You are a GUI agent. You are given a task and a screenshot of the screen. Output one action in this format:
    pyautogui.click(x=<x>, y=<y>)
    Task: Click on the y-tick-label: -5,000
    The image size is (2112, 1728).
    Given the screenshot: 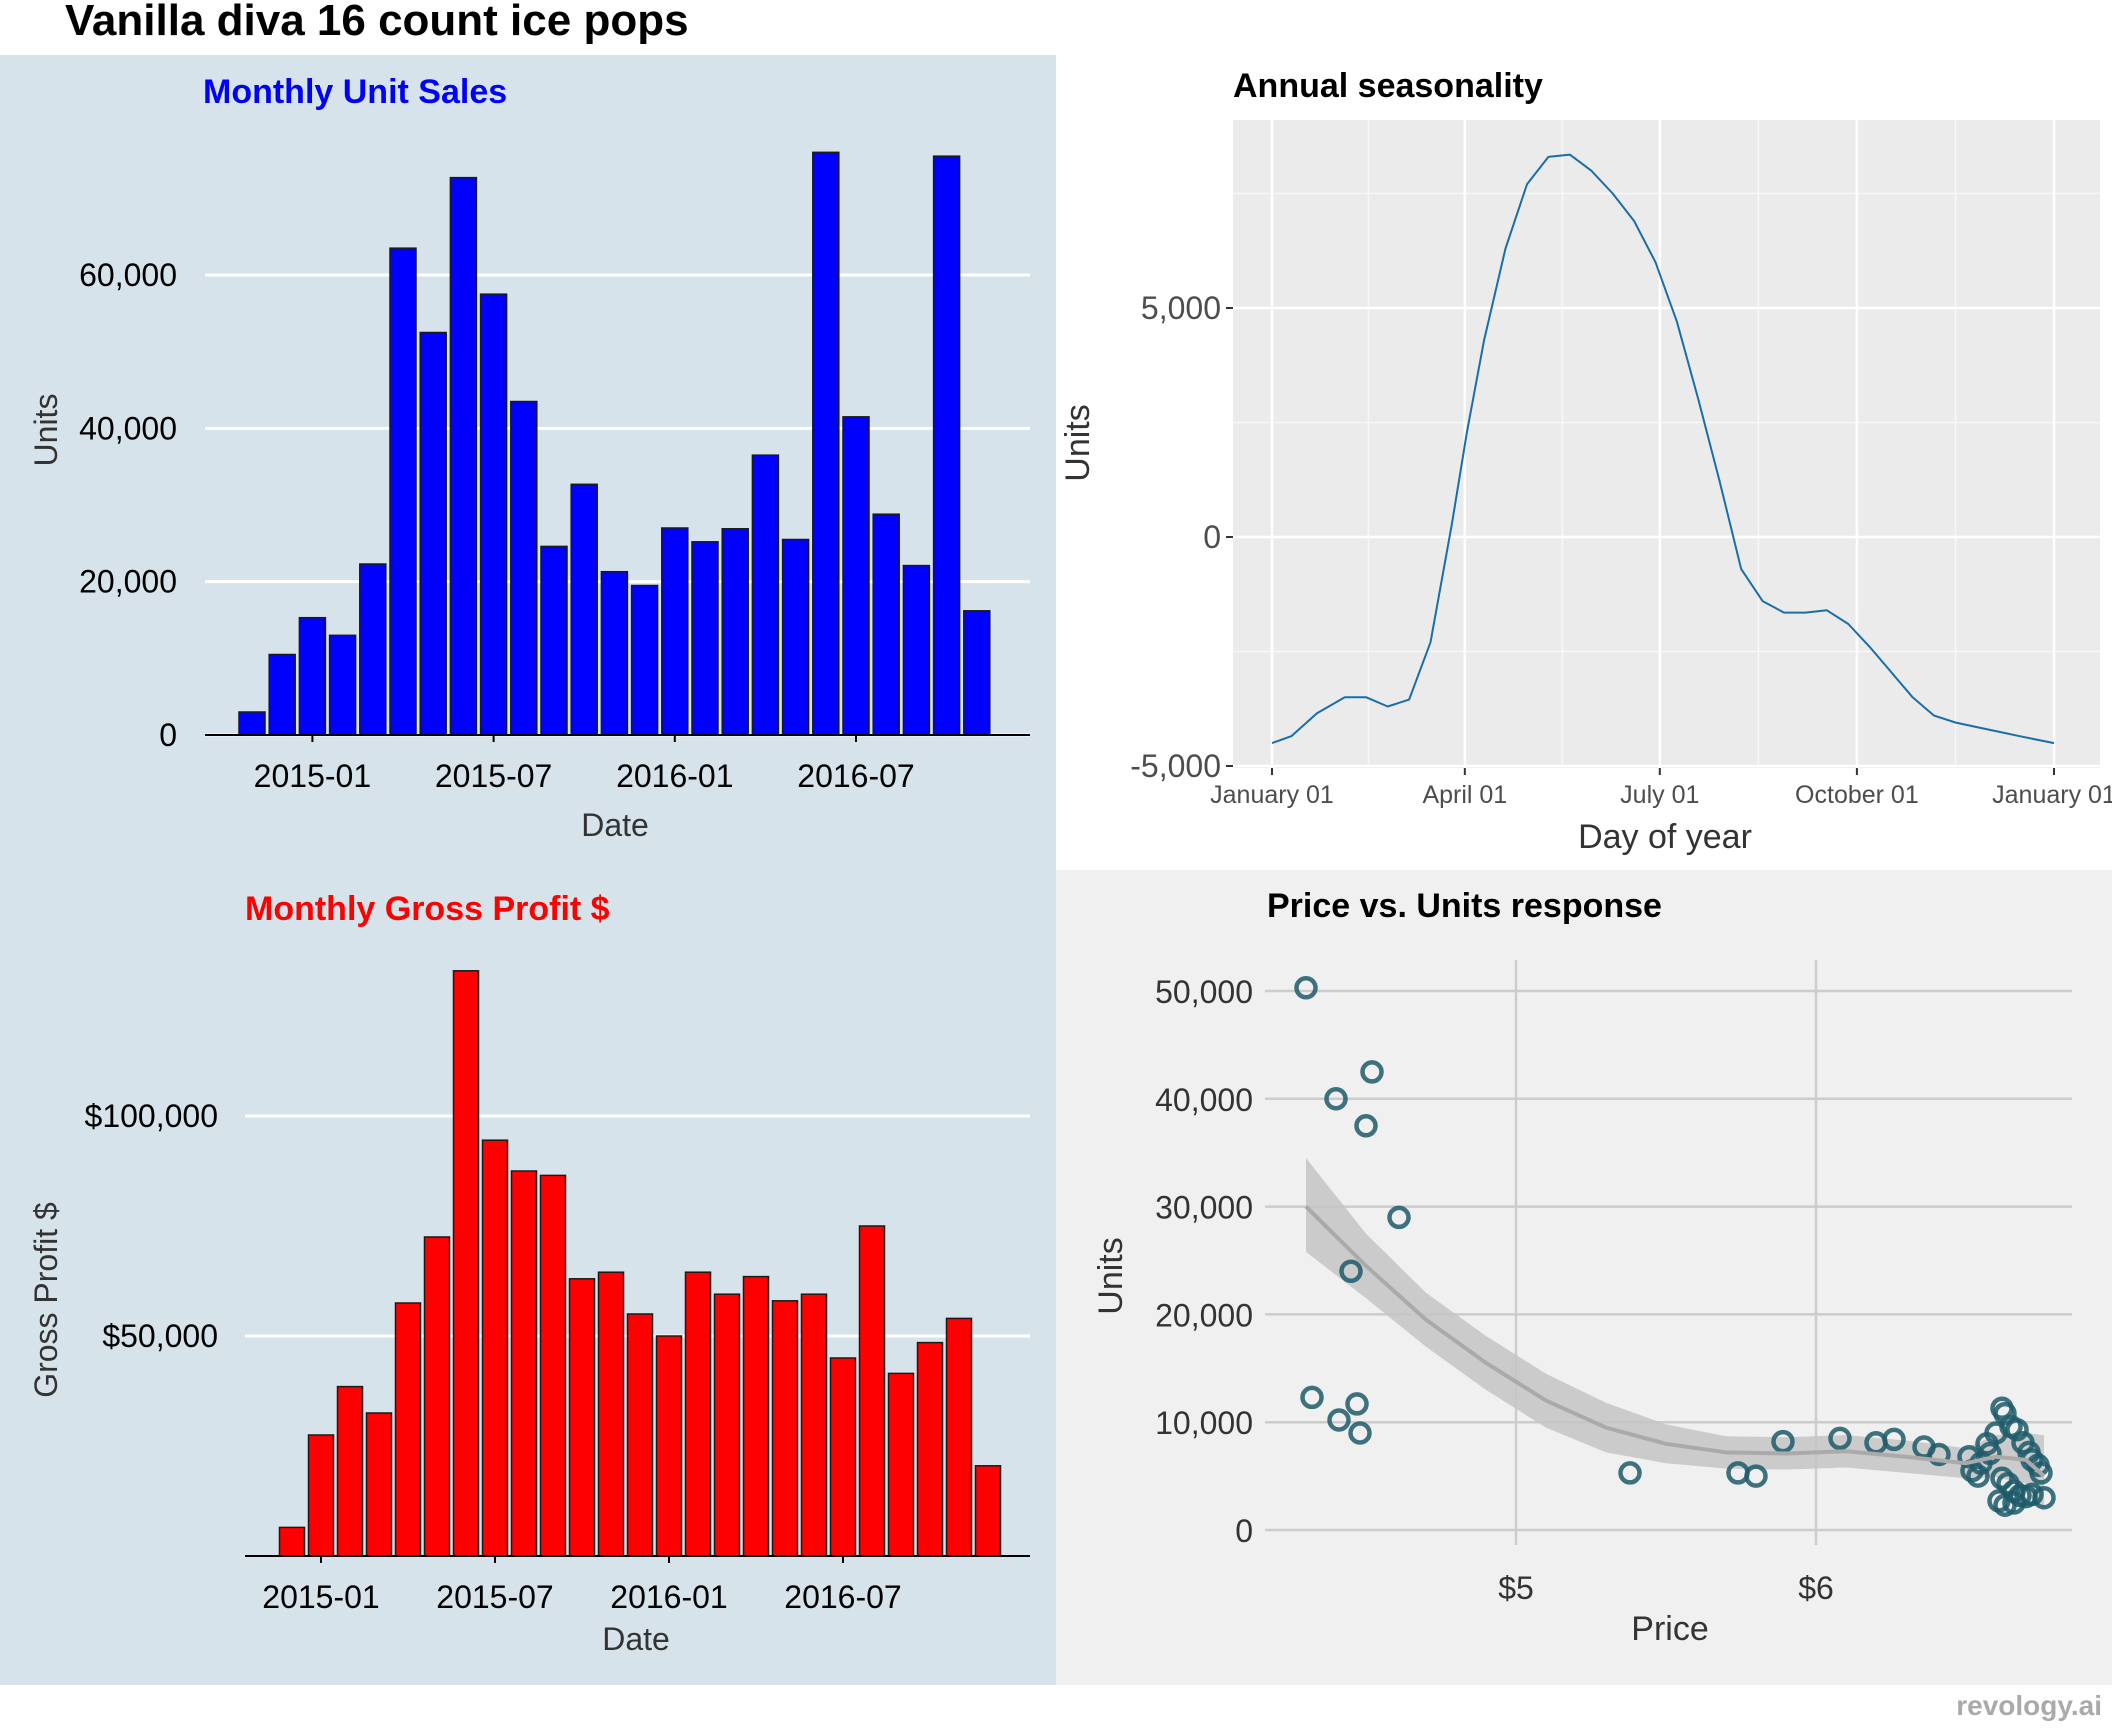 What is the action you would take?
    pyautogui.click(x=1175, y=766)
    